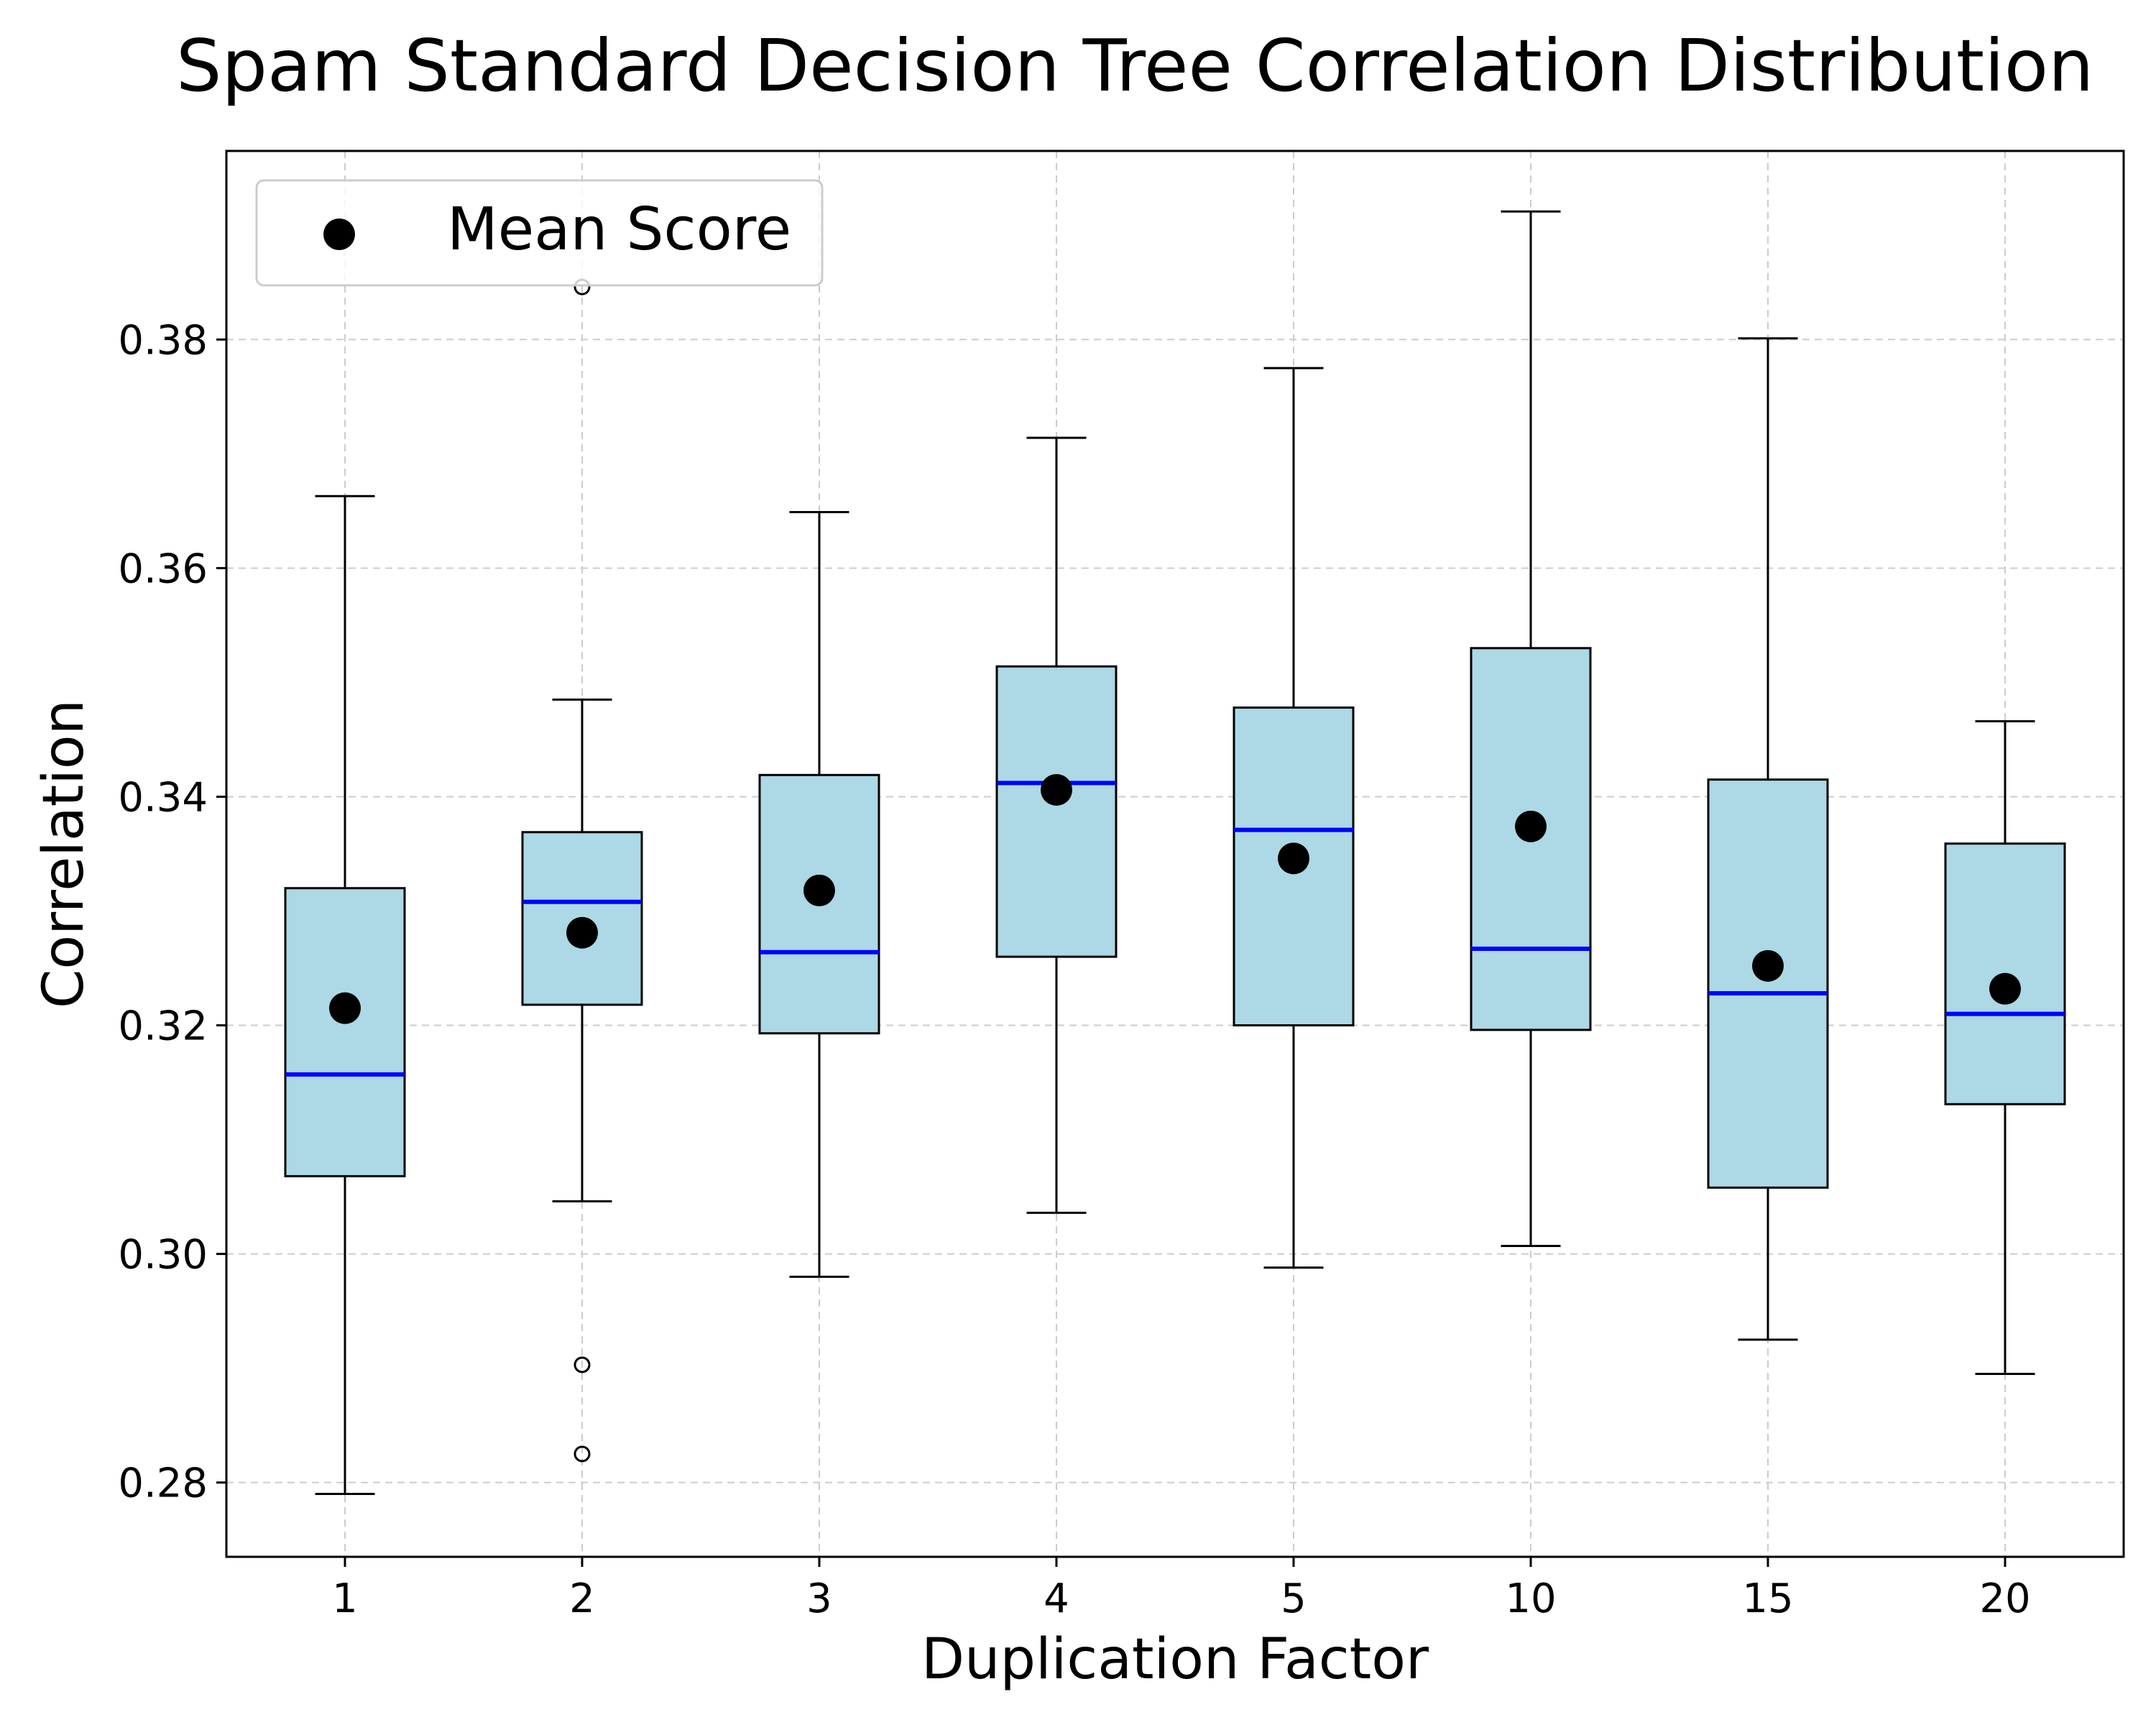 The image size is (2156, 1725). Describe the element at coordinates (1531, 1599) in the screenshot. I see `x-tick-label: 10` at that location.